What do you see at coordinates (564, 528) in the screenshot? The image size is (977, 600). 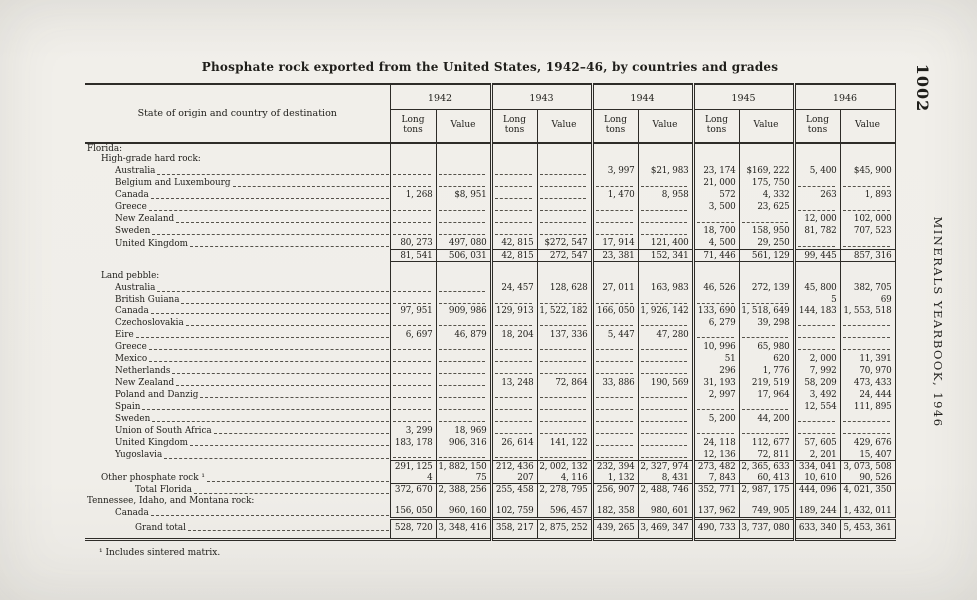 I see `data-cell: 2, 875, 252` at bounding box center [564, 528].